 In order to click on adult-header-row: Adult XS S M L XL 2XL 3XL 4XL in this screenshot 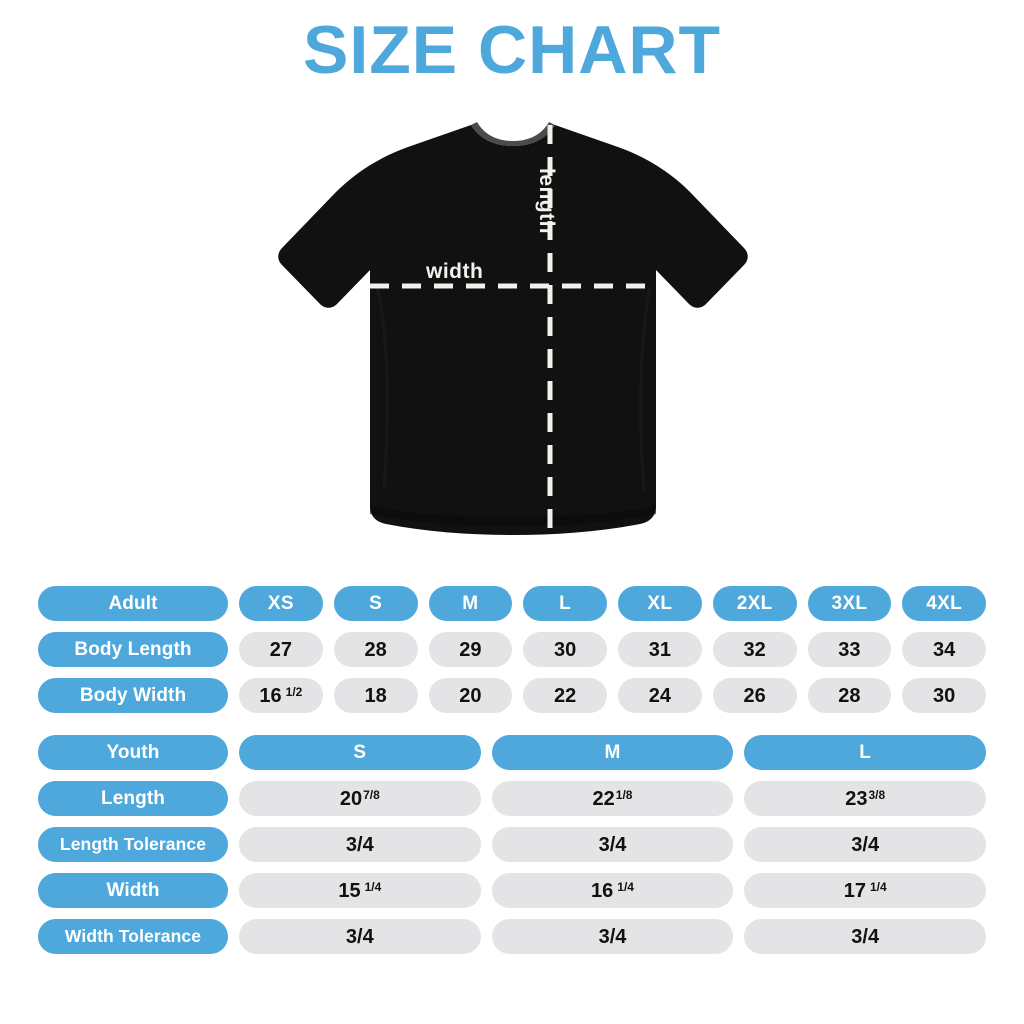, I will do `click(512, 603)`.